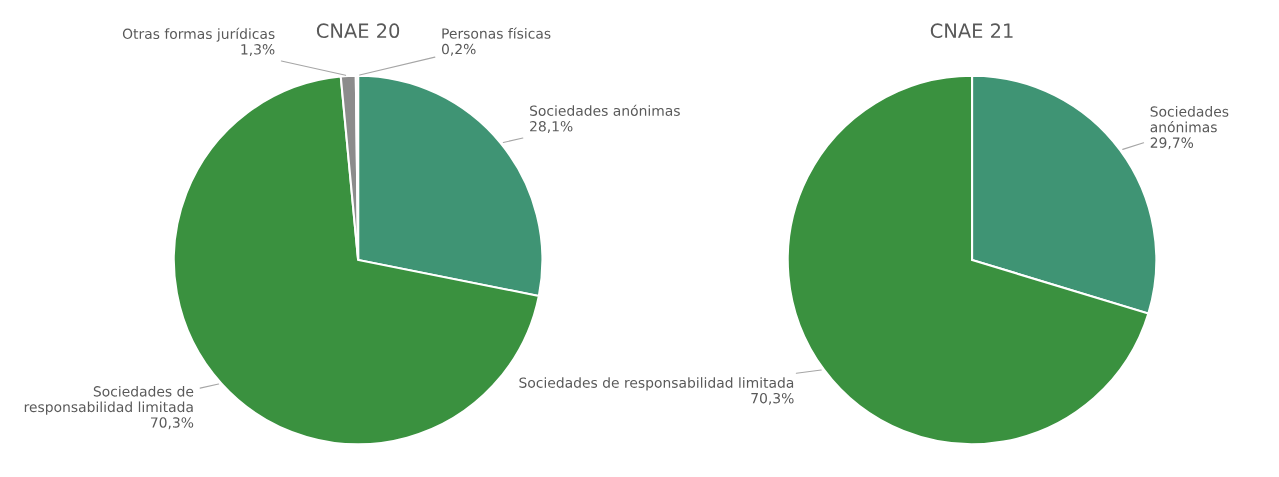 This screenshot has height=477, width=1279. I want to click on data-label: 1,3%, so click(258, 50).